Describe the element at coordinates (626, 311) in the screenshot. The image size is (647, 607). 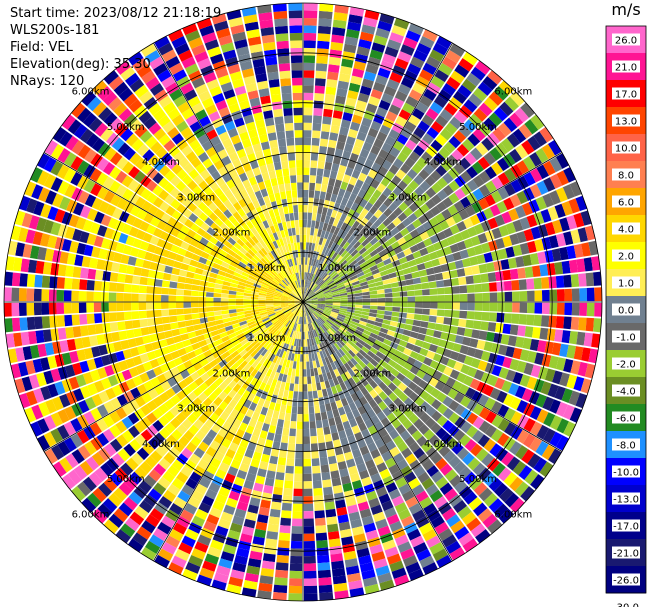
I see `colorbar-tick-label: 0.0` at that location.